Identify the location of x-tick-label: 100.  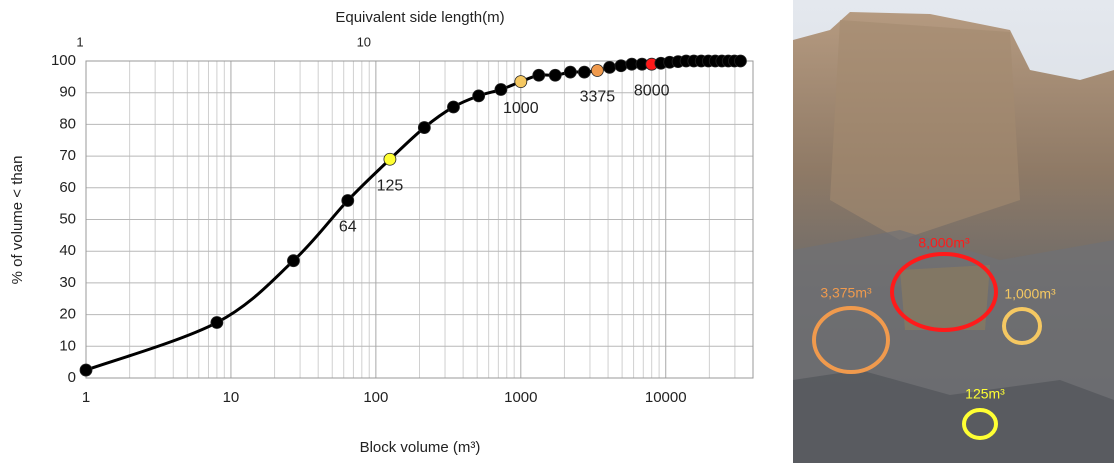
(375, 397).